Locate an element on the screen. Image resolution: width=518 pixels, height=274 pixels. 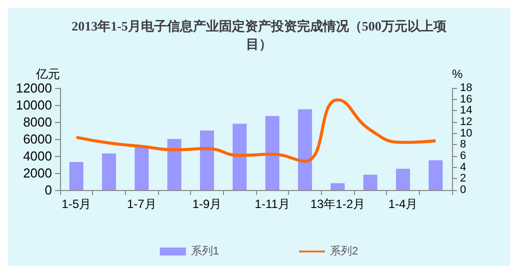
x-tick-label: 1-9月 is located at coordinates (207, 204).